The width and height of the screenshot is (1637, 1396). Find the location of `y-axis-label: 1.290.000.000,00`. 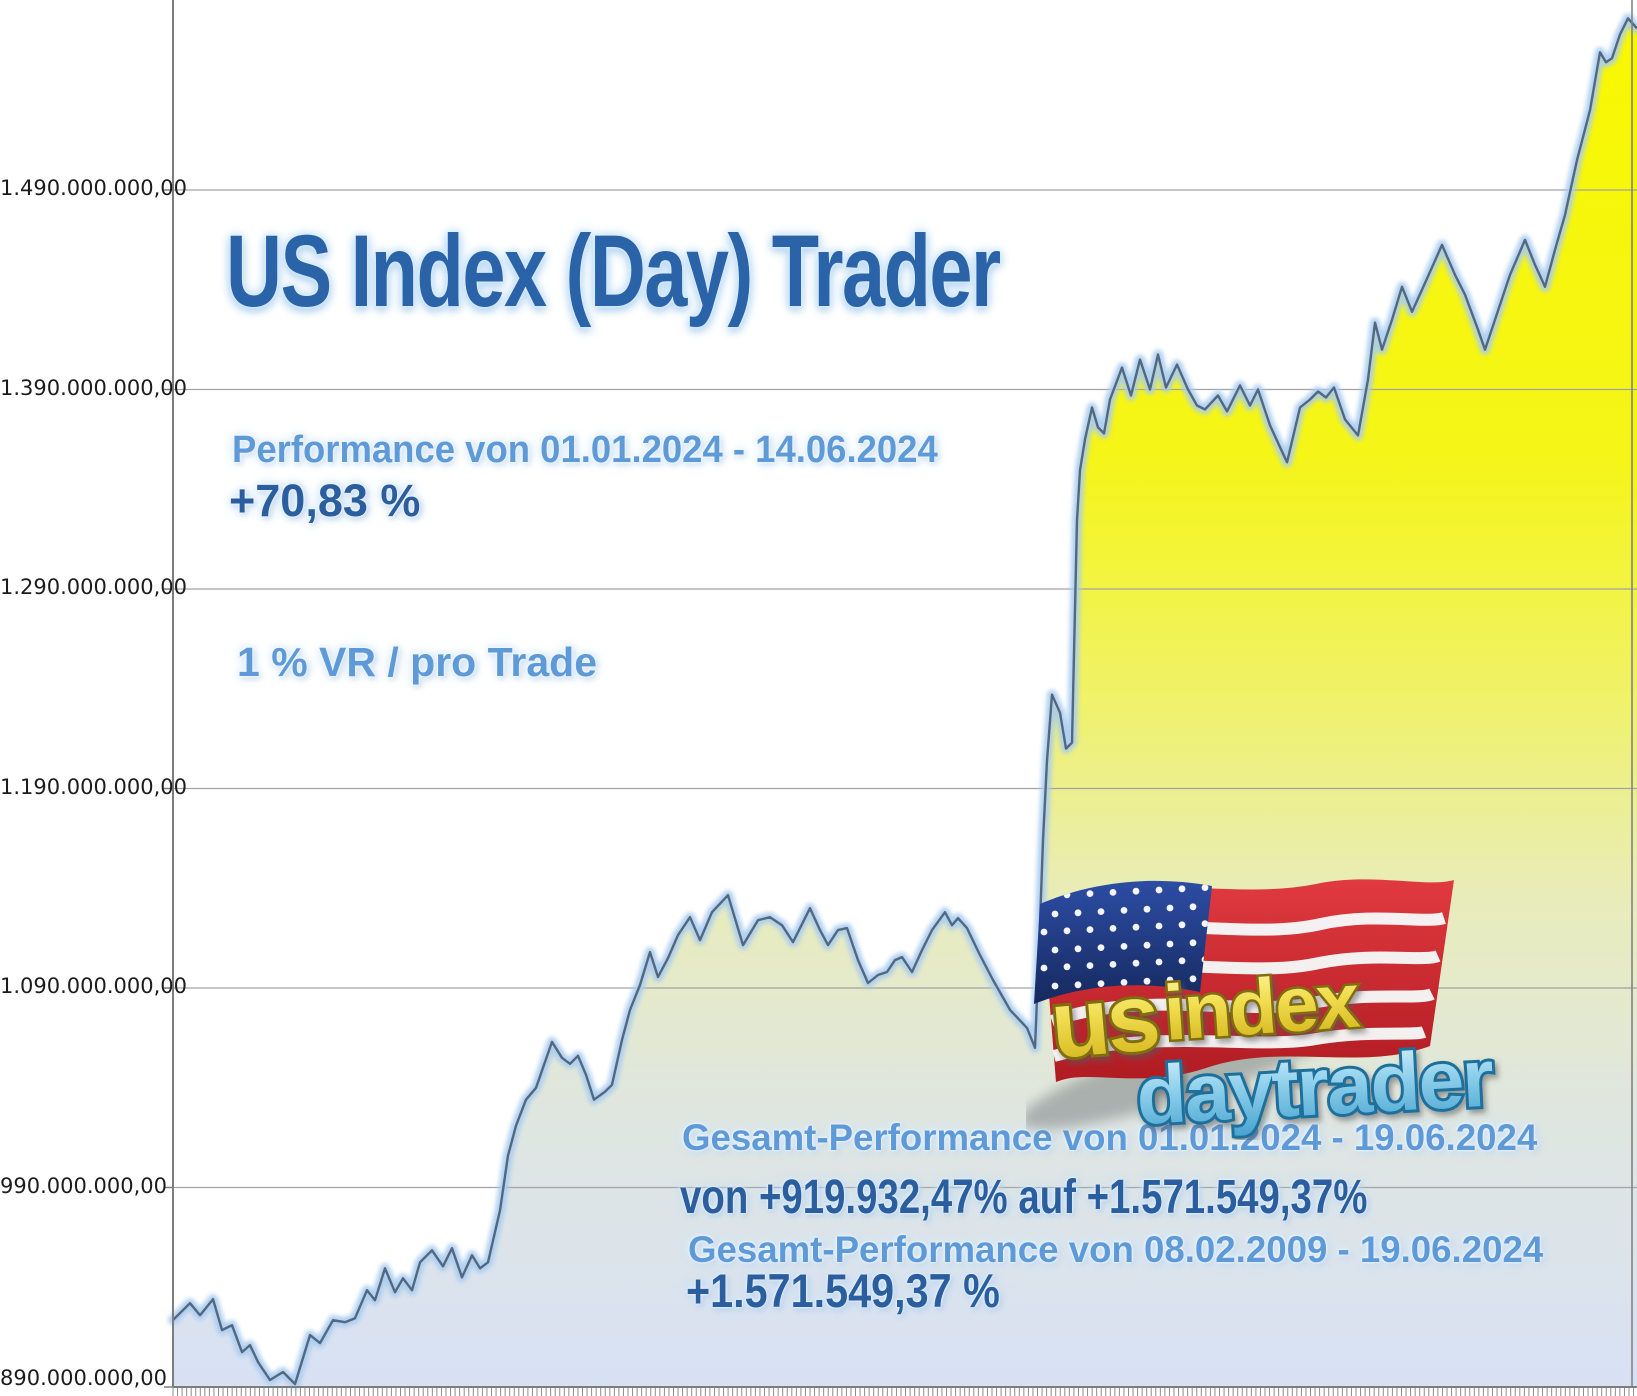

y-axis-label: 1.290.000.000,00 is located at coordinates (94, 587).